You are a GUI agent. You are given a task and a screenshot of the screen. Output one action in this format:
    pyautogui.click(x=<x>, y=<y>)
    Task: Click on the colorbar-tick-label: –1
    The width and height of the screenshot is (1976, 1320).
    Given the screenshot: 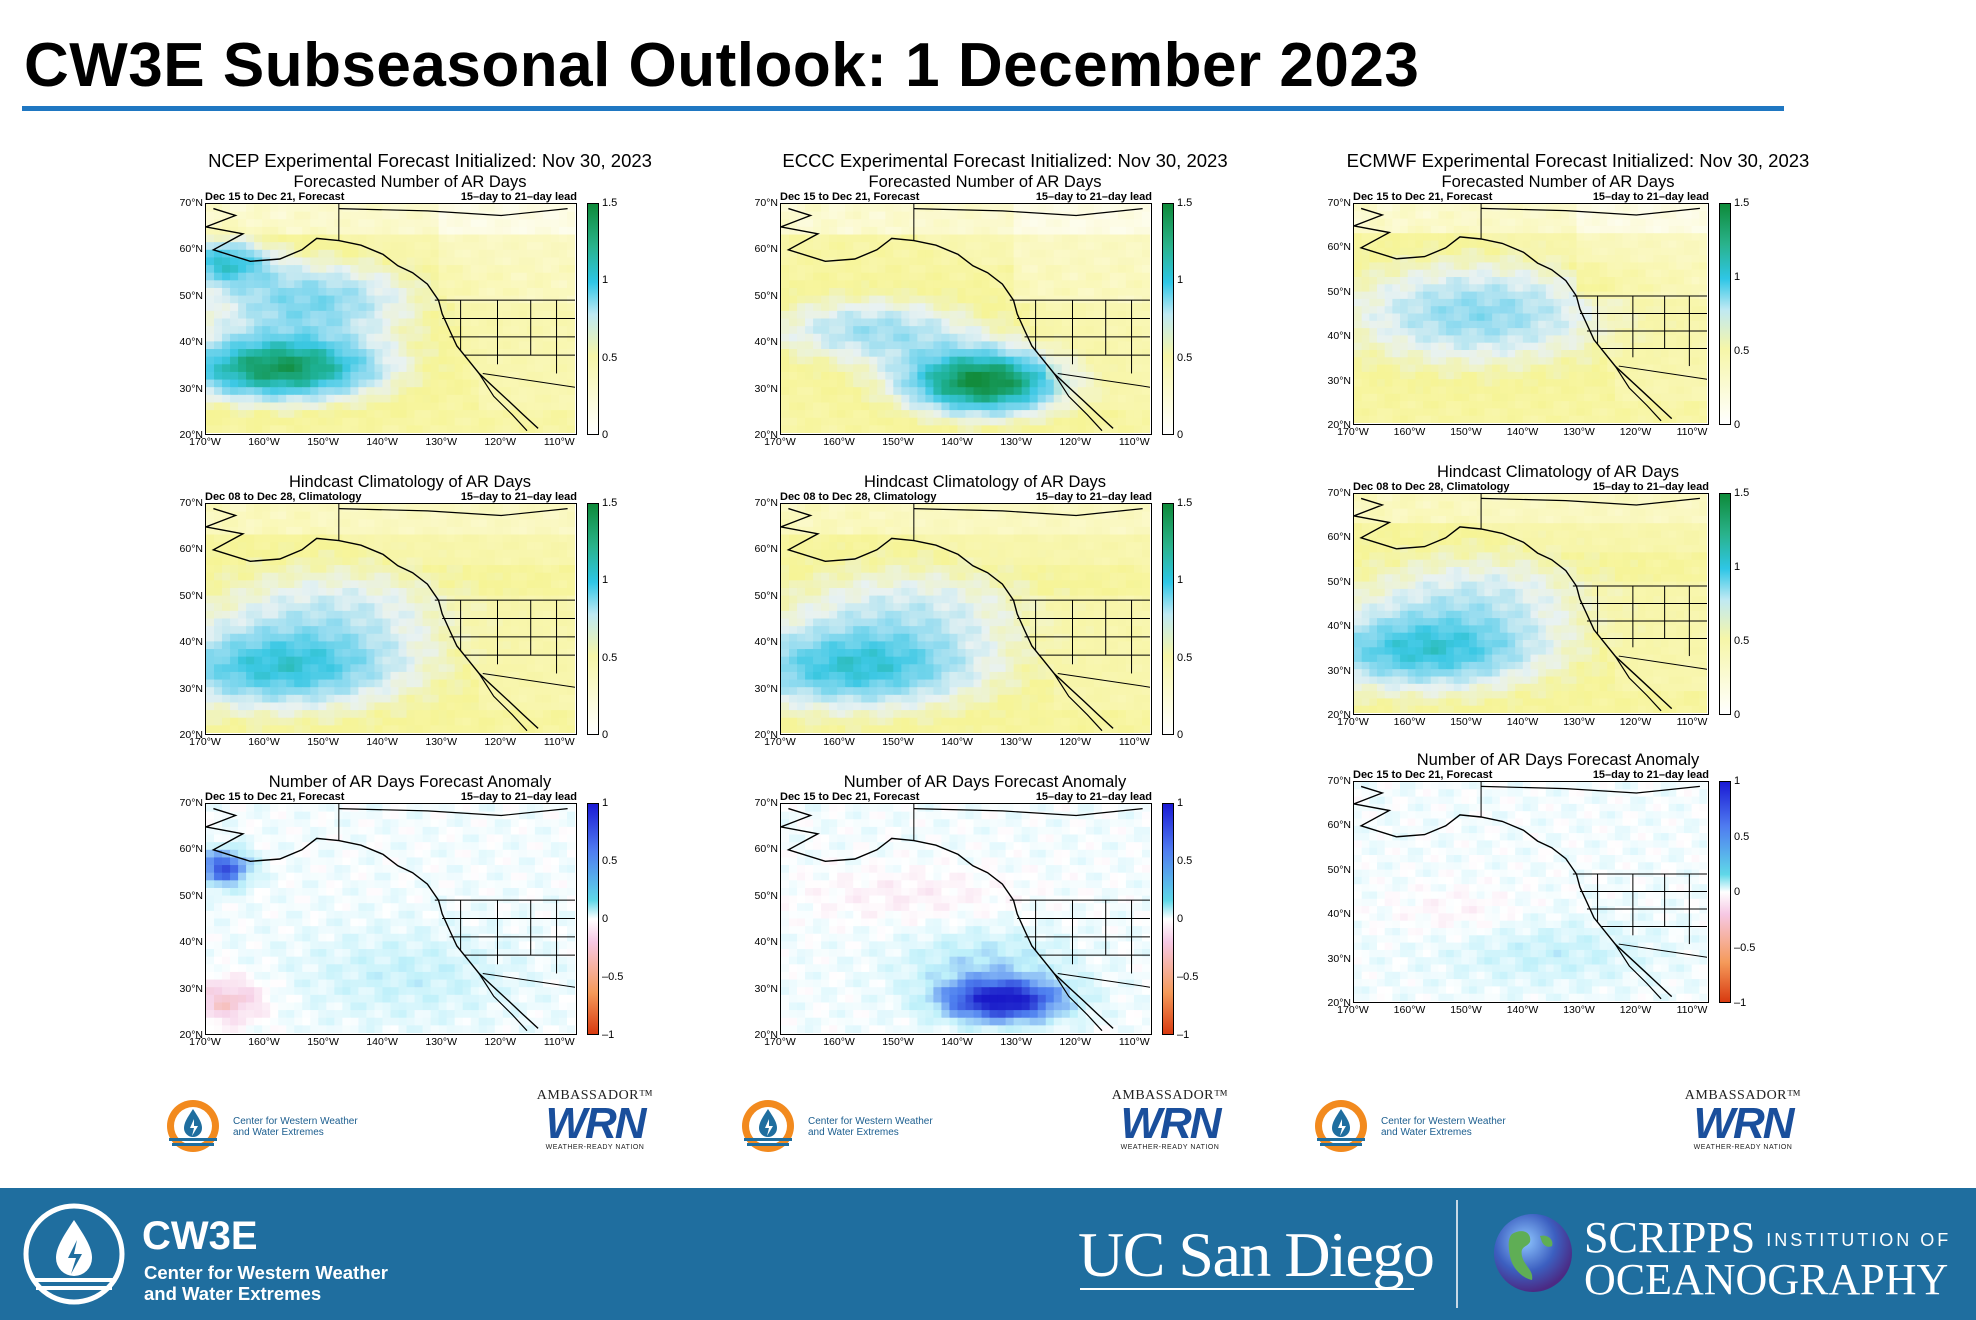 What is the action you would take?
    pyautogui.click(x=1740, y=1003)
    